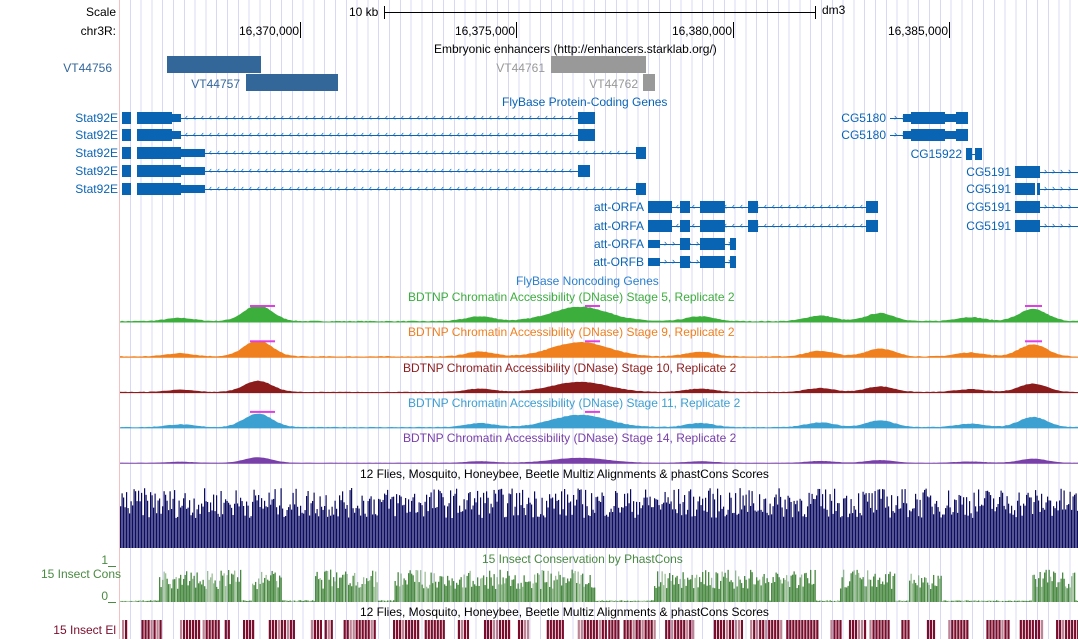 The image size is (1078, 639). What do you see at coordinates (215, 84) in the screenshot?
I see `enhancer-label: VT44757` at bounding box center [215, 84].